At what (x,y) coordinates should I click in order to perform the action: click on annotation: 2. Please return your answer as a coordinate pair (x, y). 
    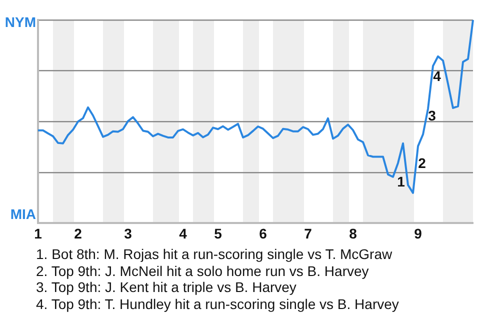
    Looking at the image, I should click on (422, 163).